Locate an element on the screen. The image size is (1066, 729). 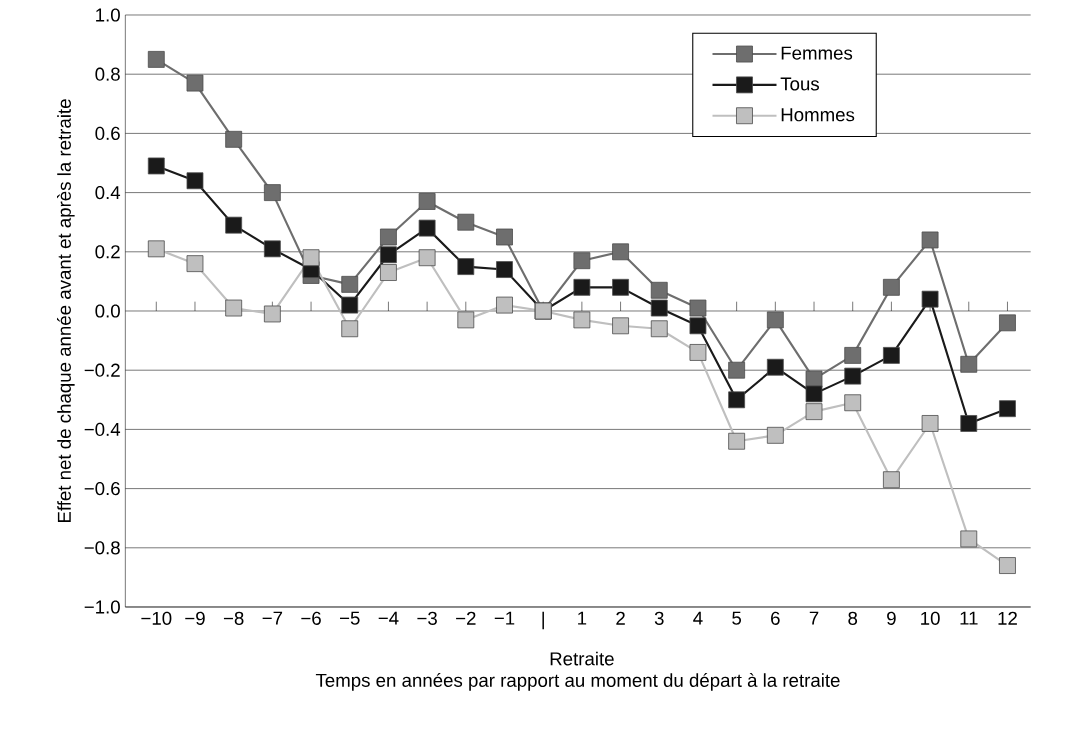
x-tick-label: −2 is located at coordinates (466, 618).